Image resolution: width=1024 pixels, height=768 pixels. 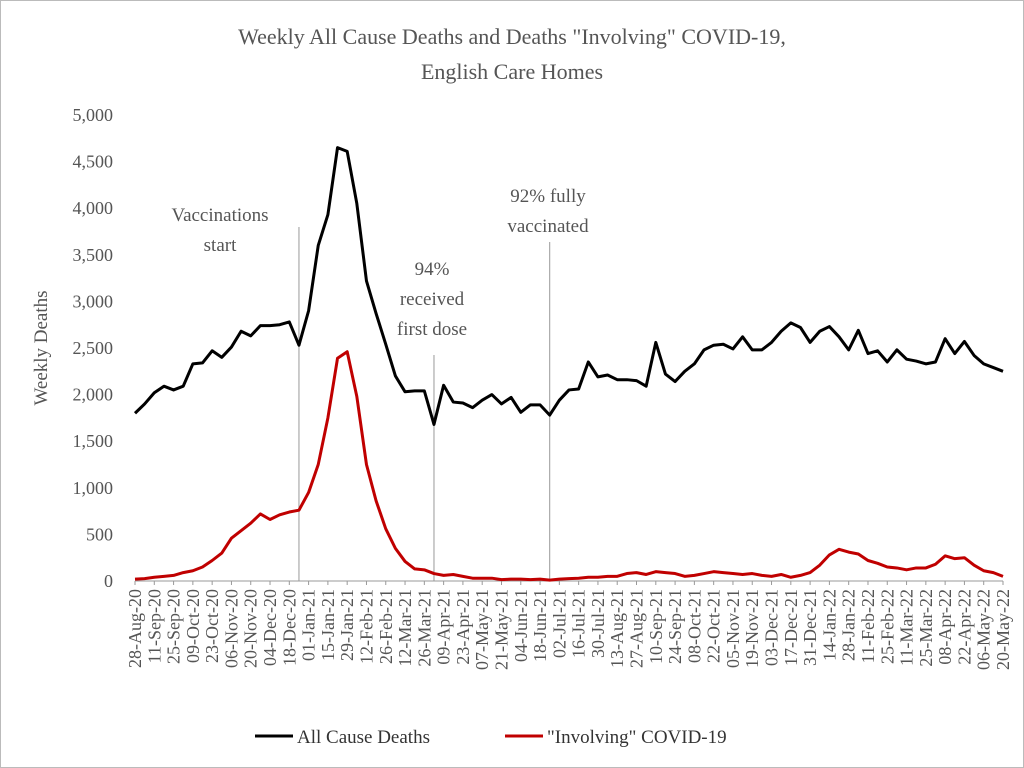 I want to click on x-tick-label: 12-Mar-21, so click(x=405, y=628).